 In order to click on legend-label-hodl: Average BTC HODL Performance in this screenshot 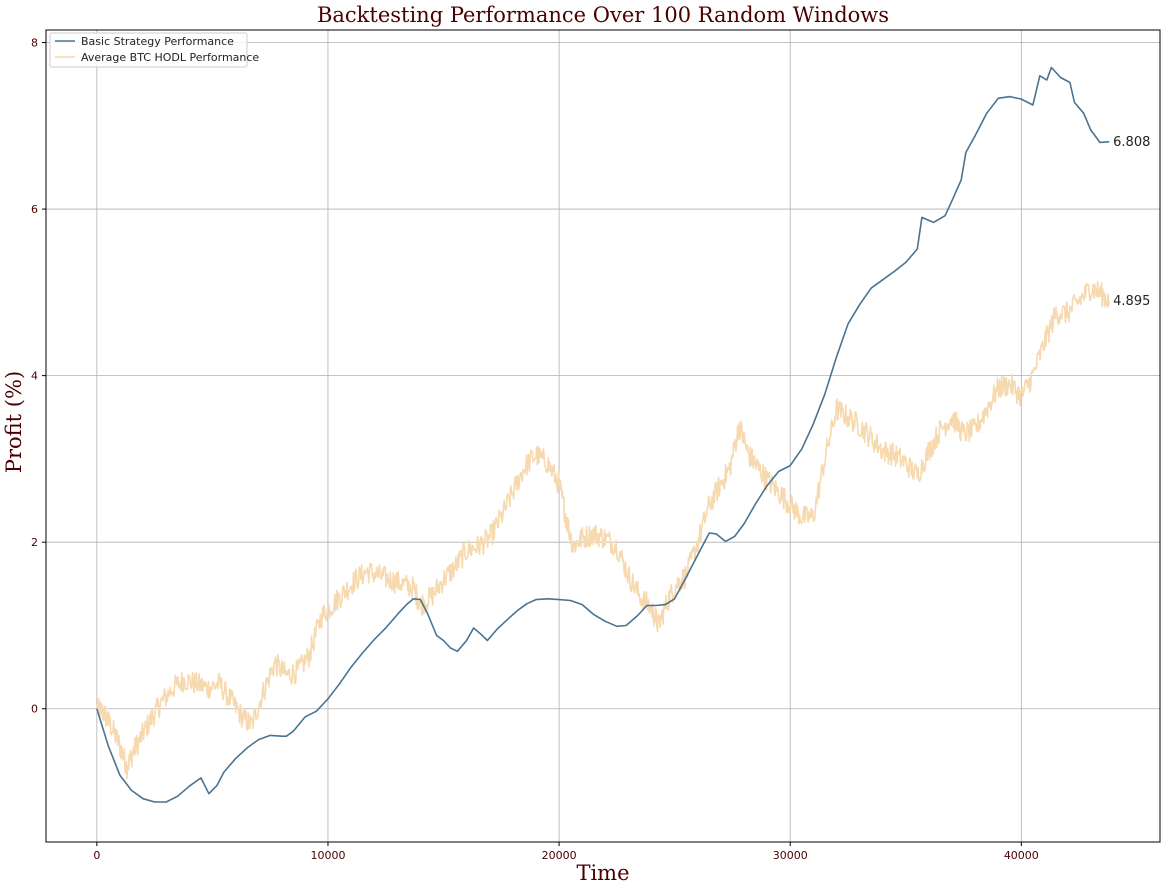, I will do `click(170, 57)`.